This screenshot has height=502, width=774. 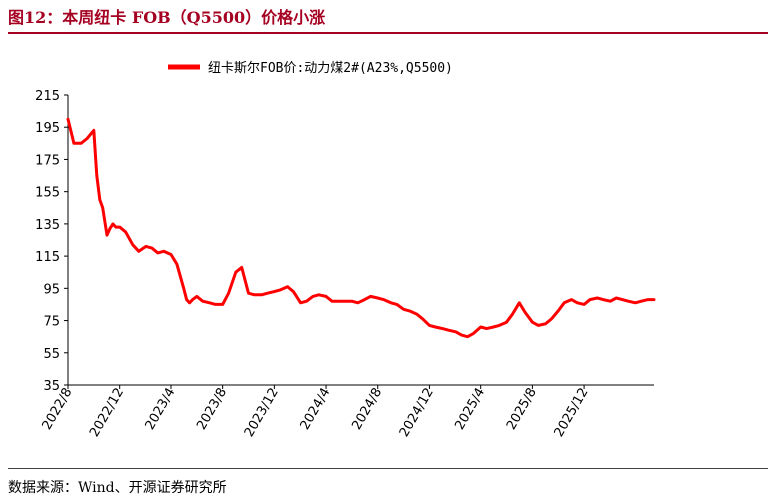 What do you see at coordinates (51, 354) in the screenshot?
I see `y-tick-label: 55` at bounding box center [51, 354].